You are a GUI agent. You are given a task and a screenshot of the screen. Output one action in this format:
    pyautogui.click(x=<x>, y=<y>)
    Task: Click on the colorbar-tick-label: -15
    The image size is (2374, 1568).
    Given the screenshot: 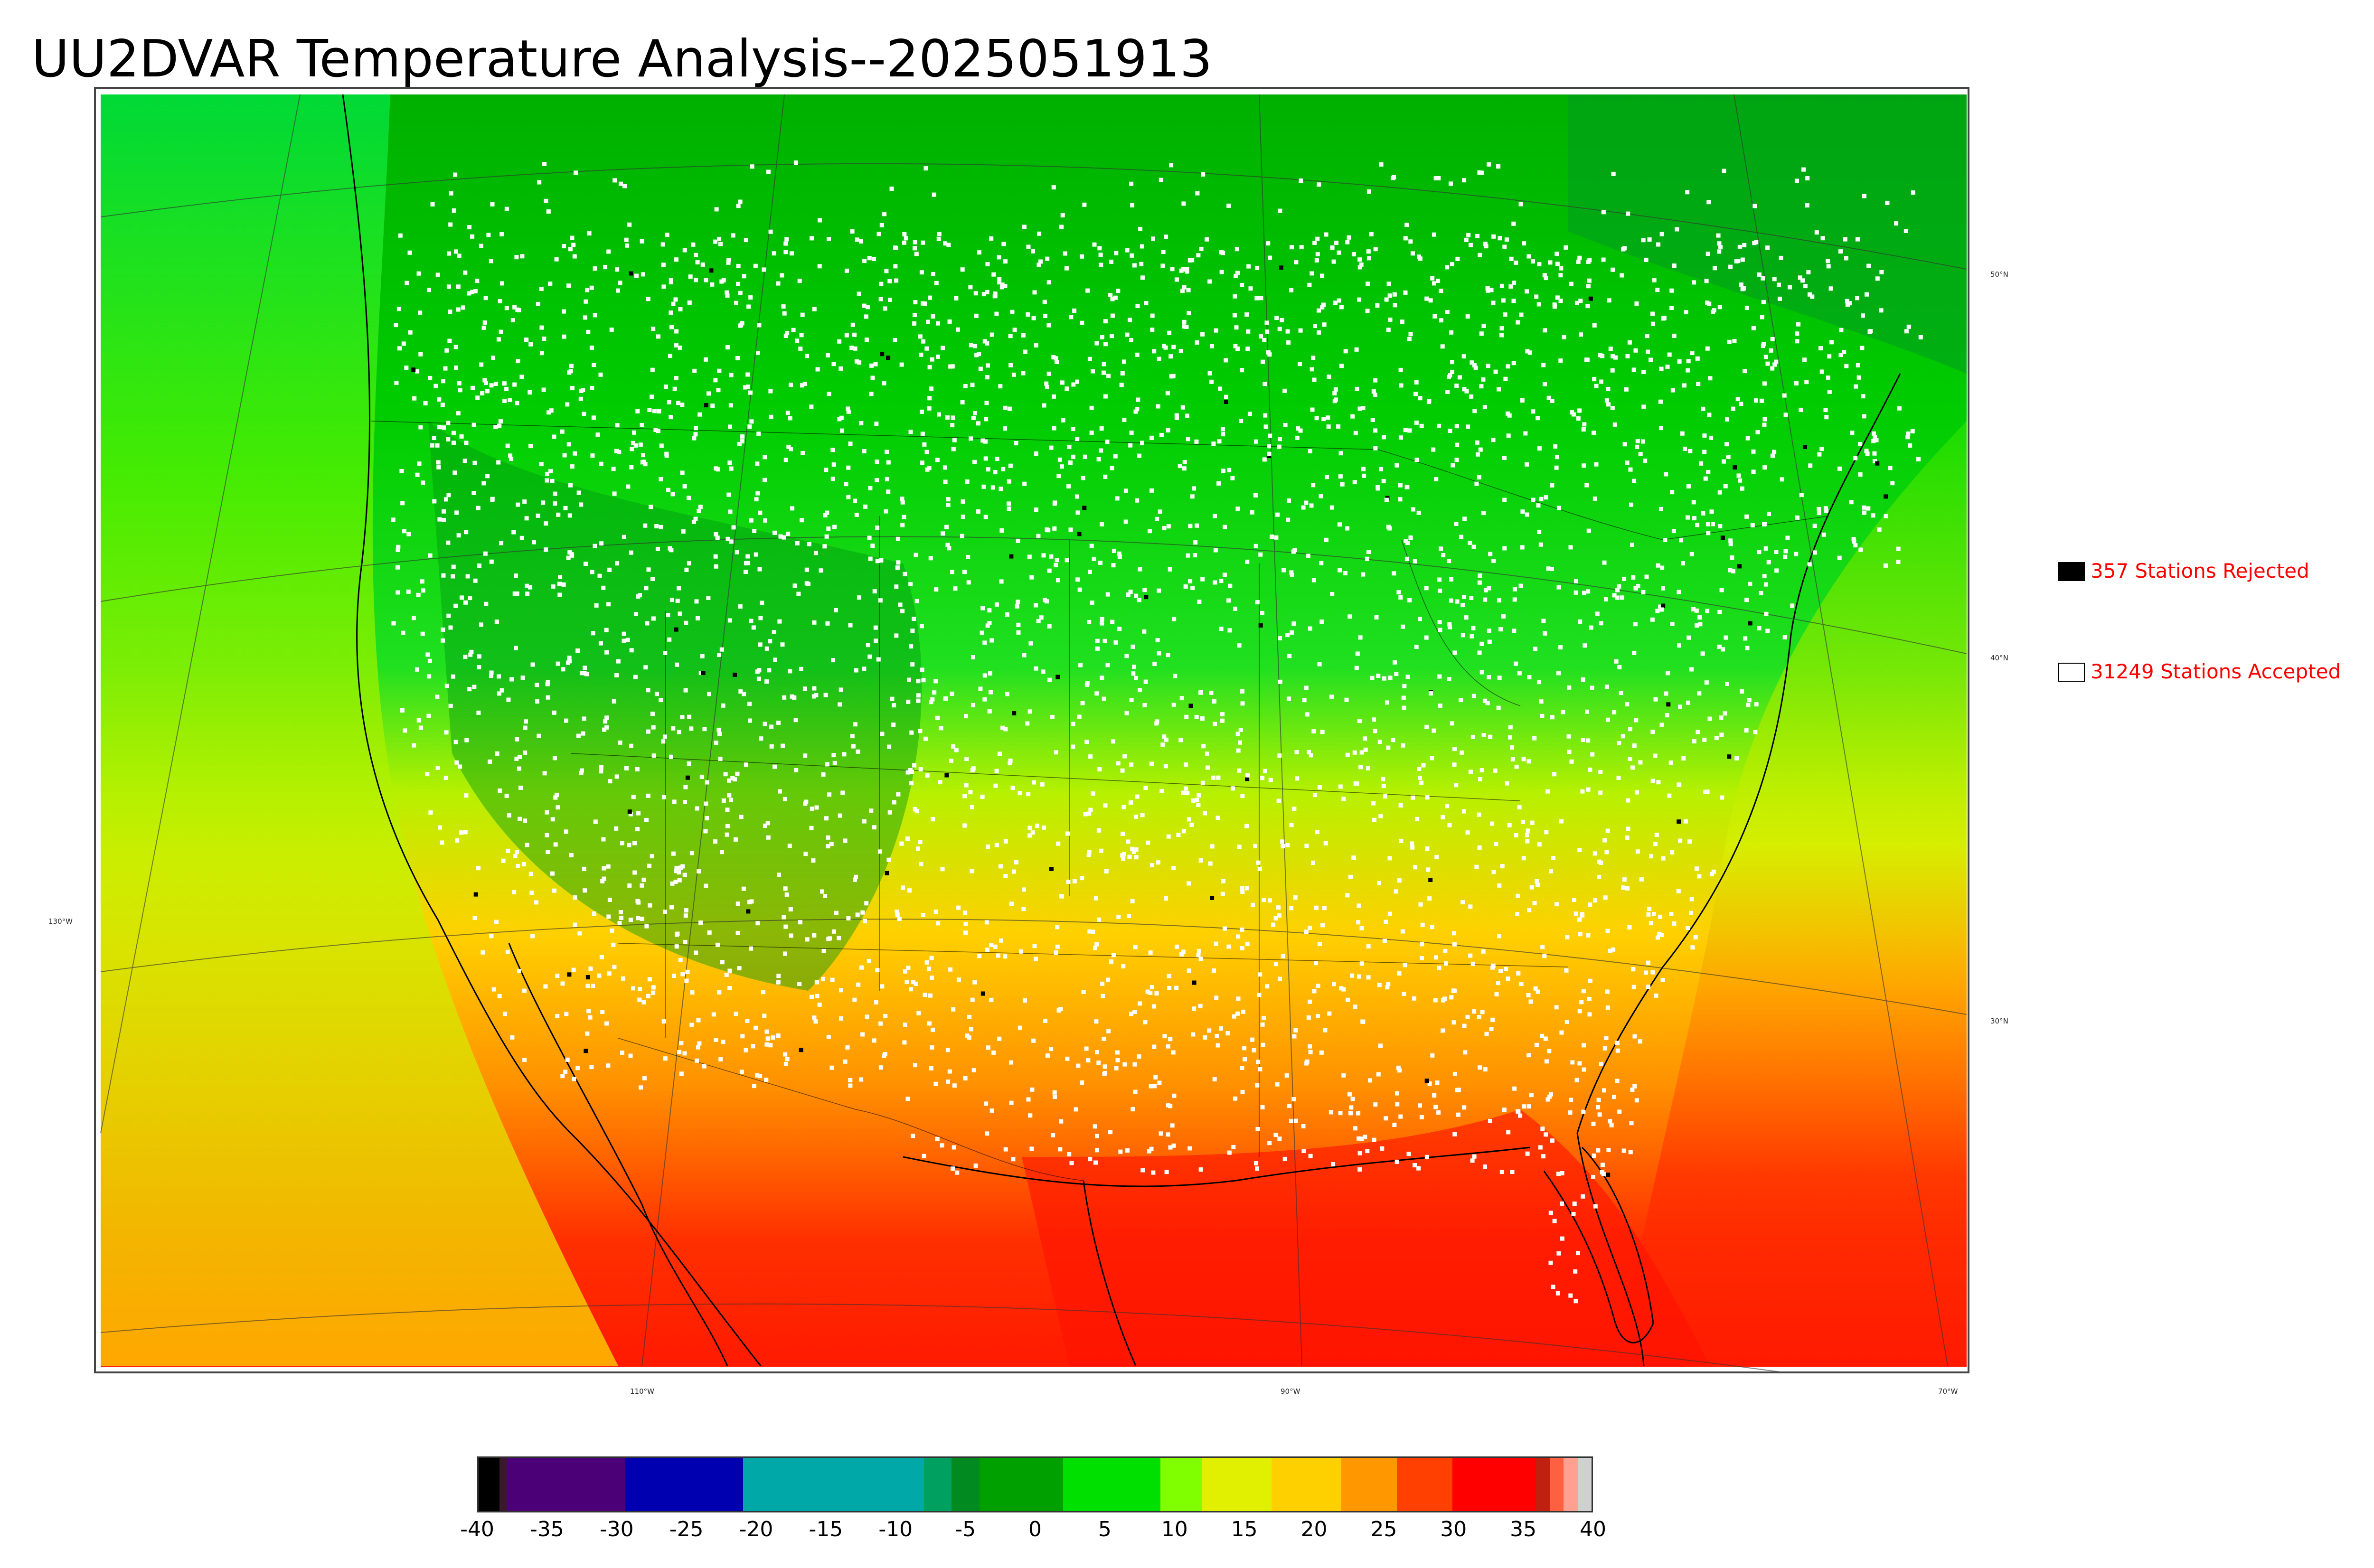 What is the action you would take?
    pyautogui.click(x=826, y=1529)
    